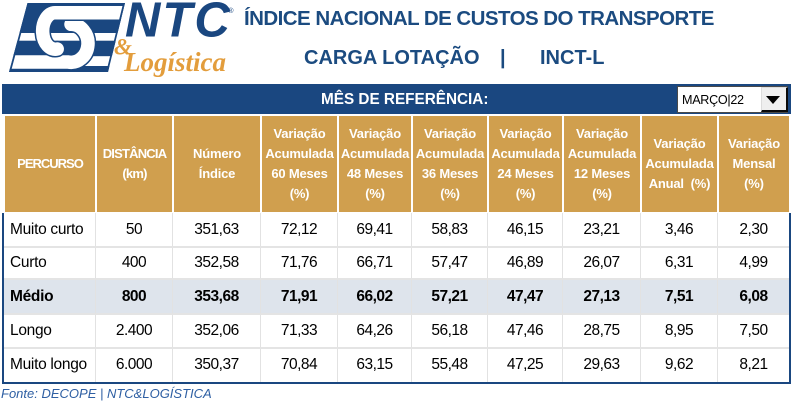  What do you see at coordinates (178, 24) in the screenshot?
I see `svg-text: NTC` at bounding box center [178, 24].